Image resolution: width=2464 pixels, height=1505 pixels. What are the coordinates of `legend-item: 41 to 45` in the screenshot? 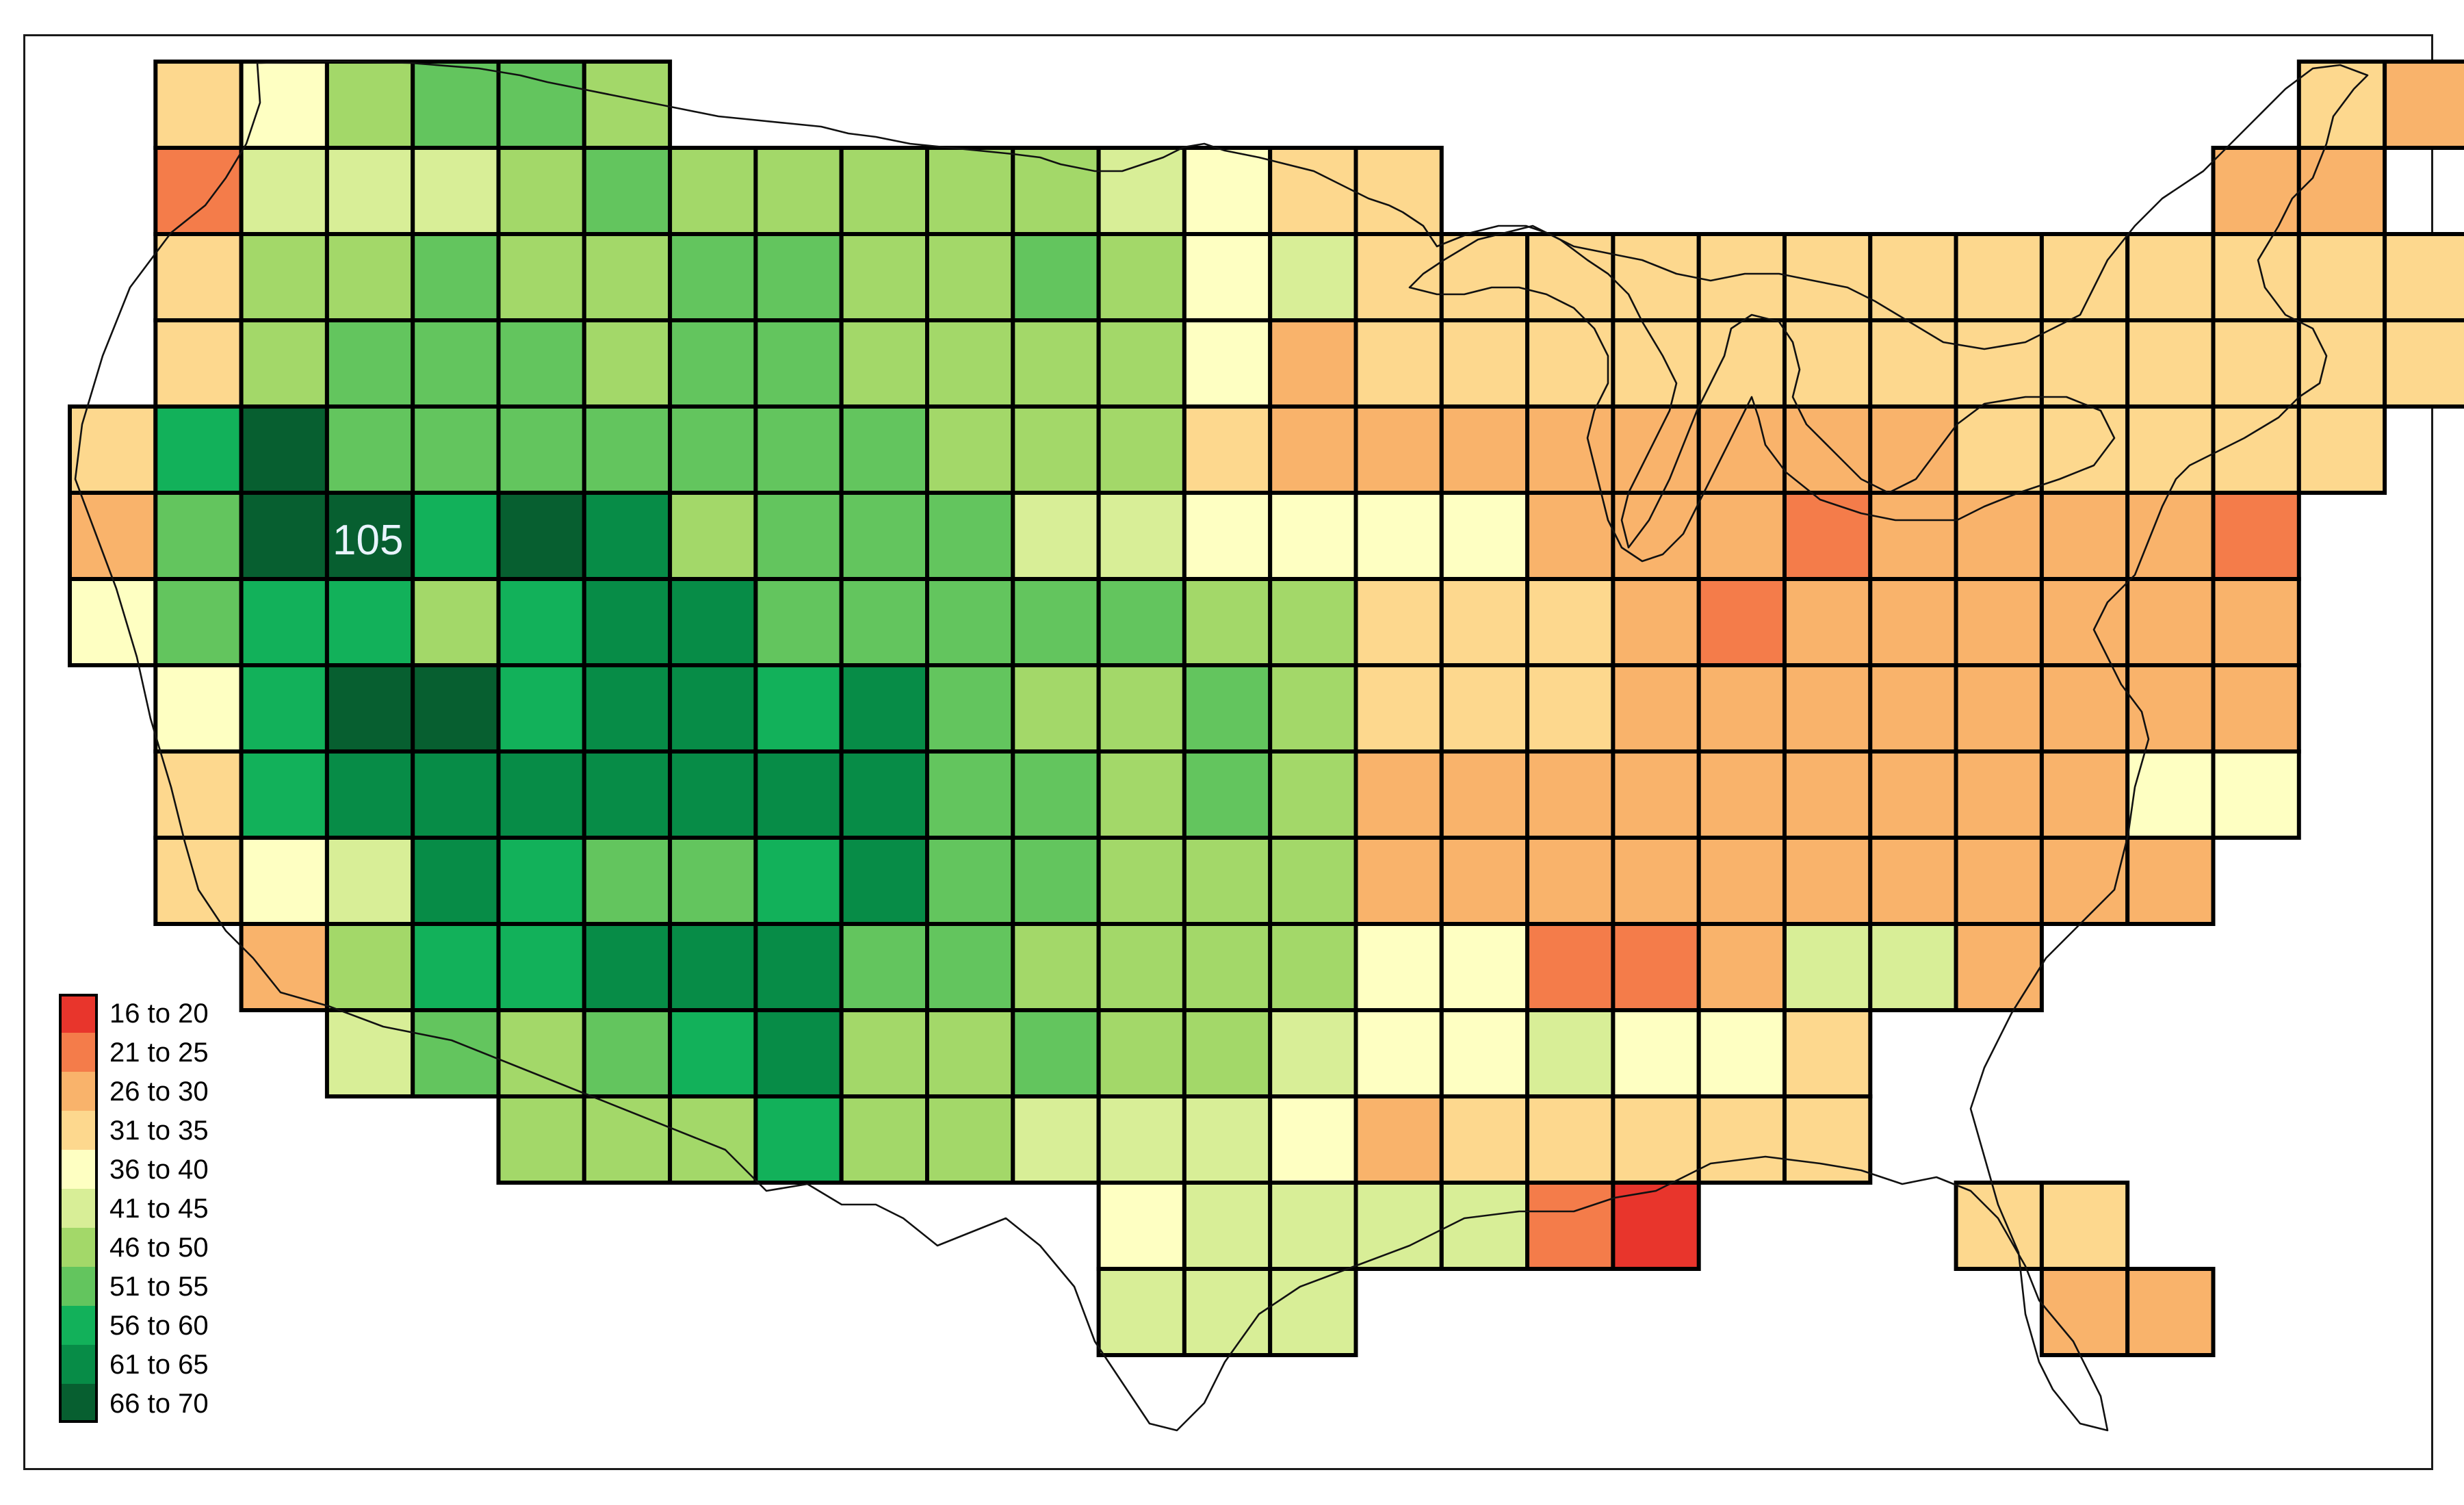 It's located at (175, 1208).